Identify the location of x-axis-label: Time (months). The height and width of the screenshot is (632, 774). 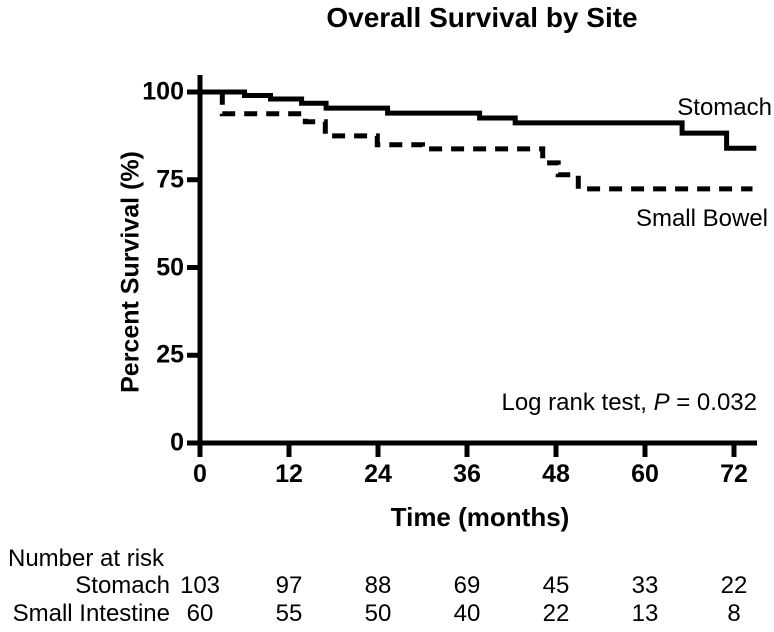
(480, 517).